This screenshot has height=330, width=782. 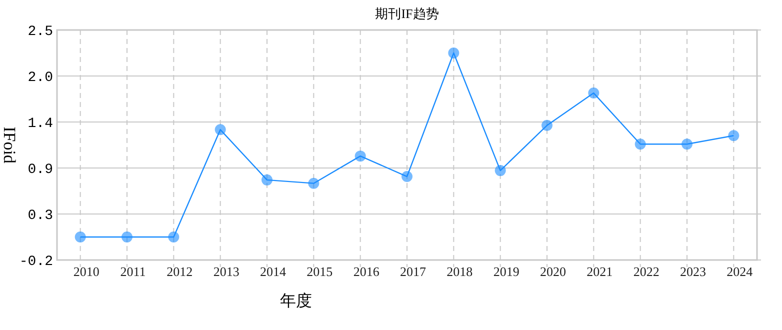 I want to click on x-tick-label: 2010, so click(x=86, y=271).